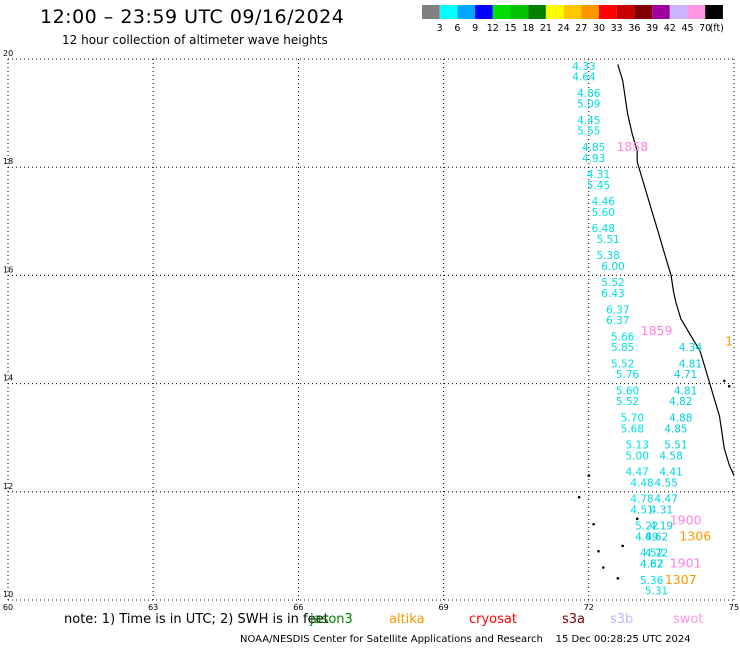  Describe the element at coordinates (153, 607) in the screenshot. I see `lon-tick-label: 63` at that location.